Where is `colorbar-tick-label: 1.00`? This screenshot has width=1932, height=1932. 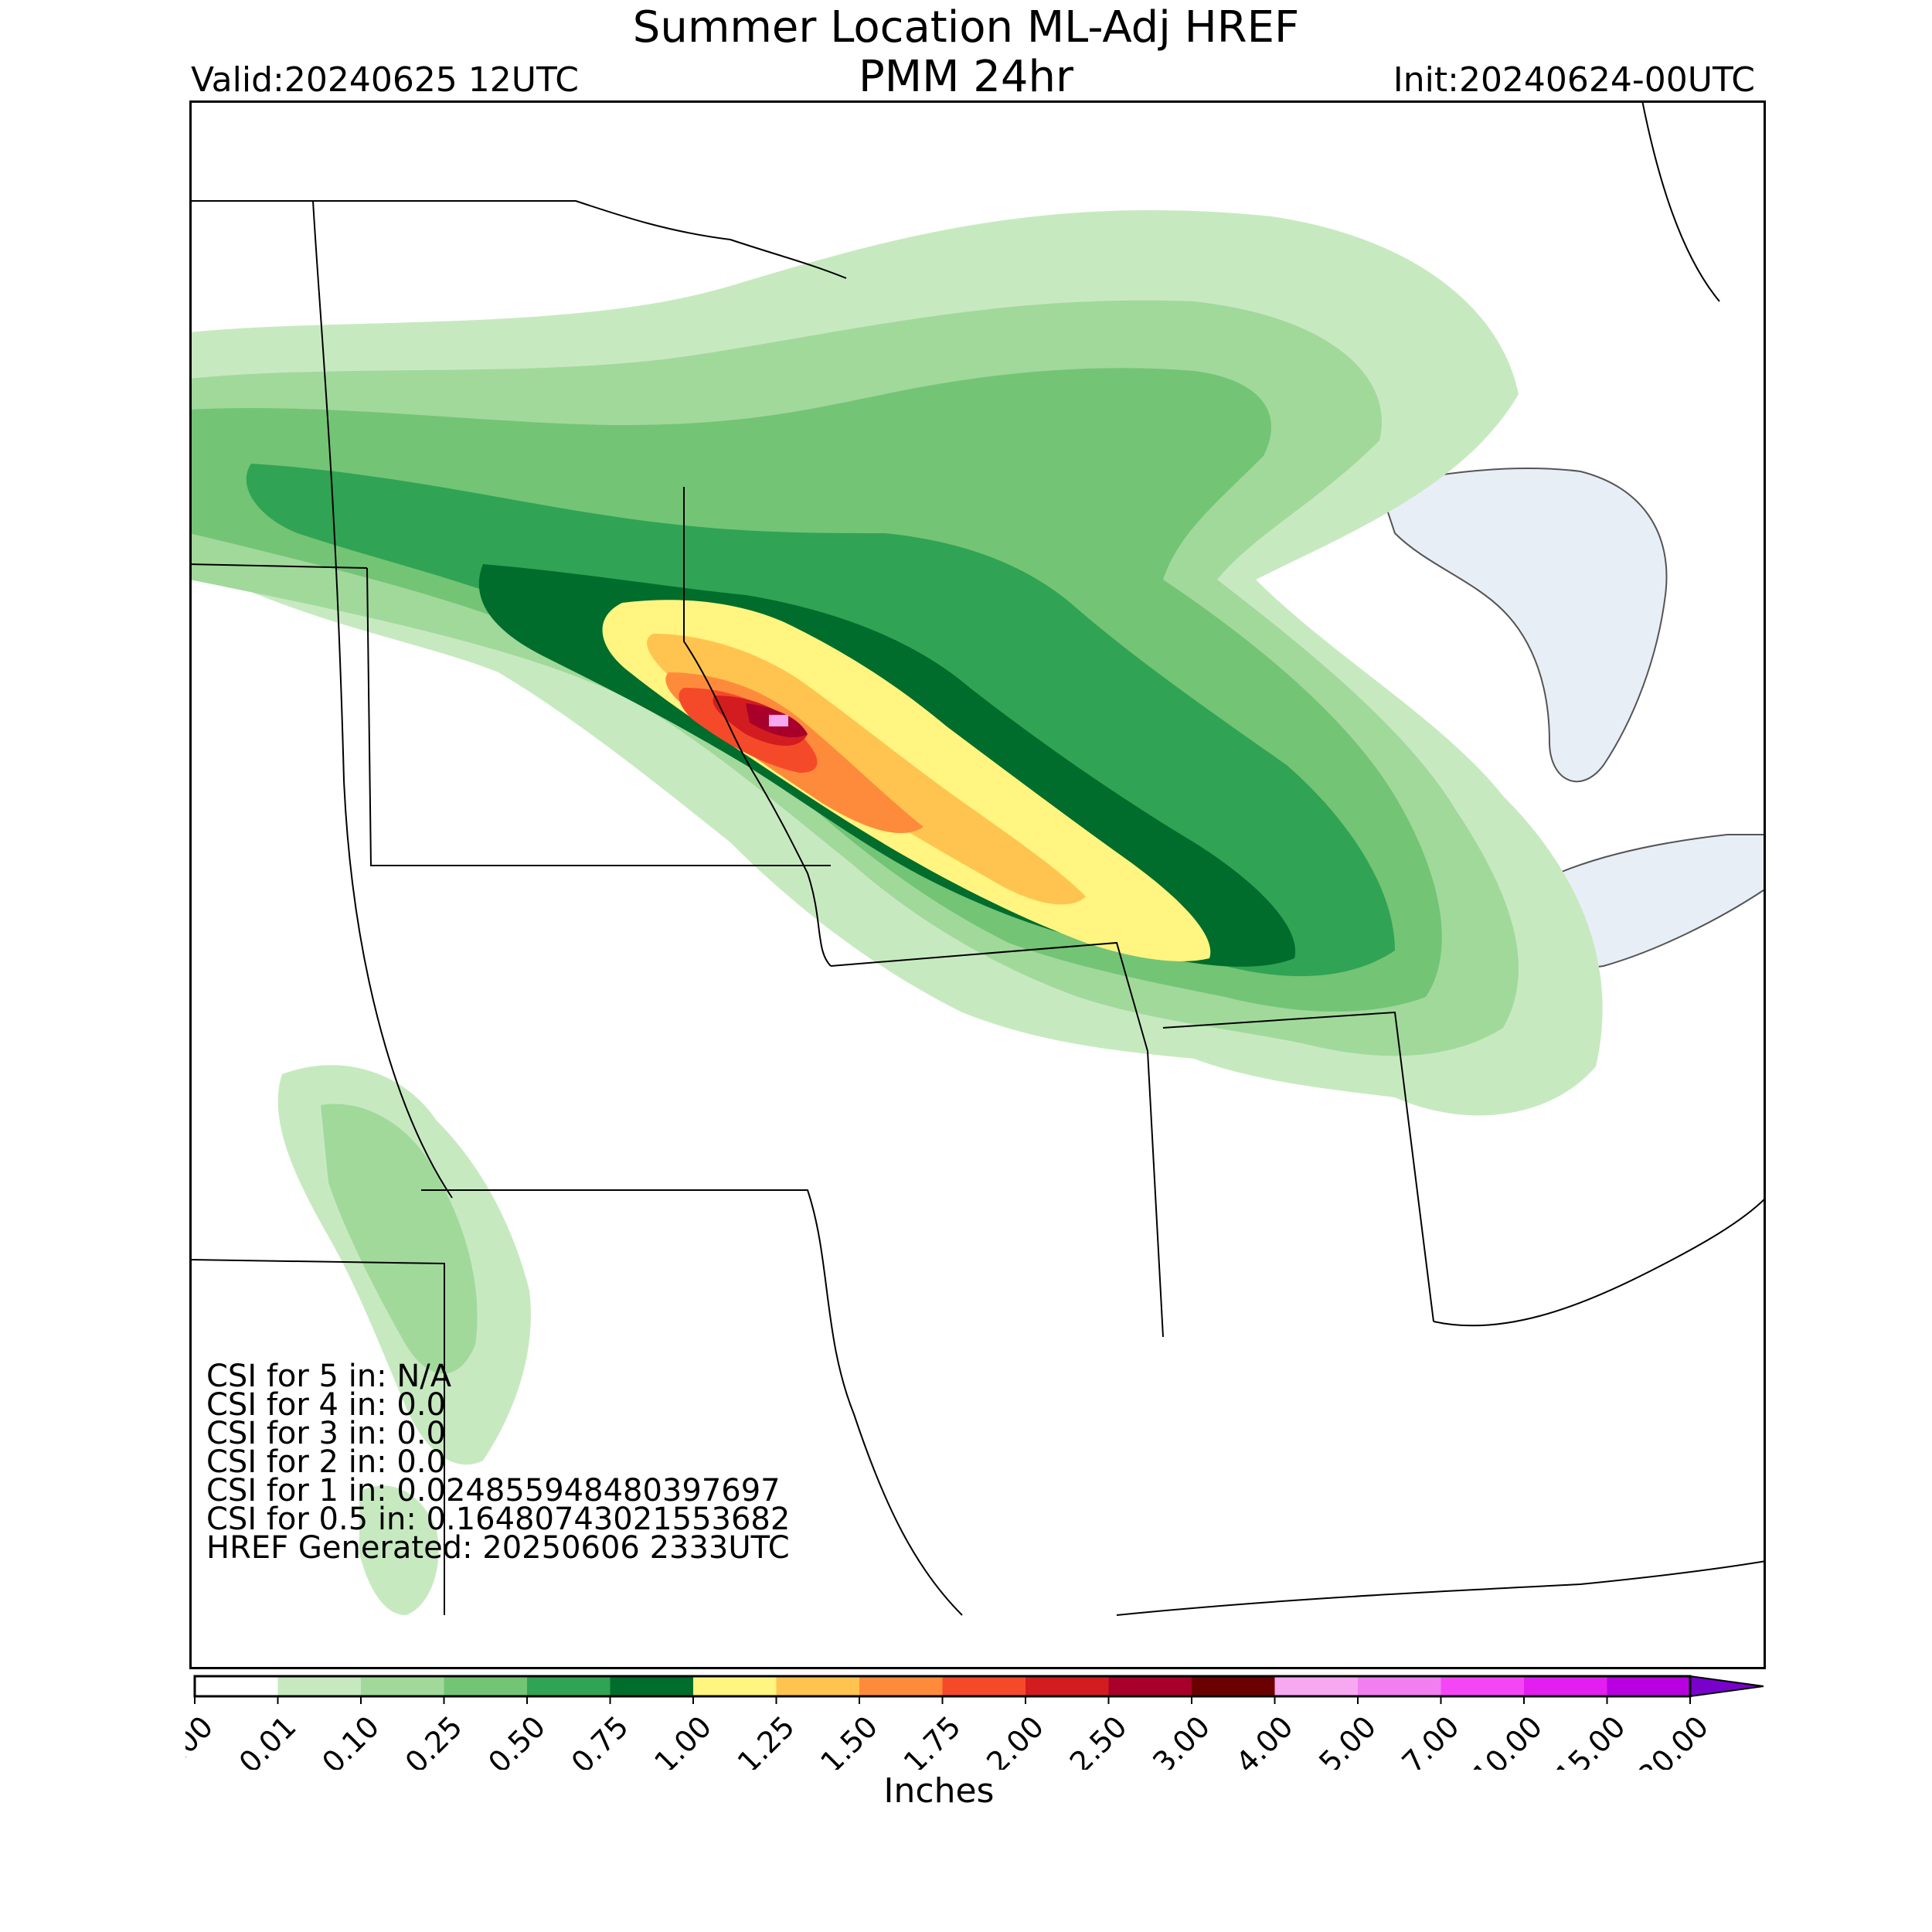 colorbar-tick-label: 1.00 is located at coordinates (683, 1740).